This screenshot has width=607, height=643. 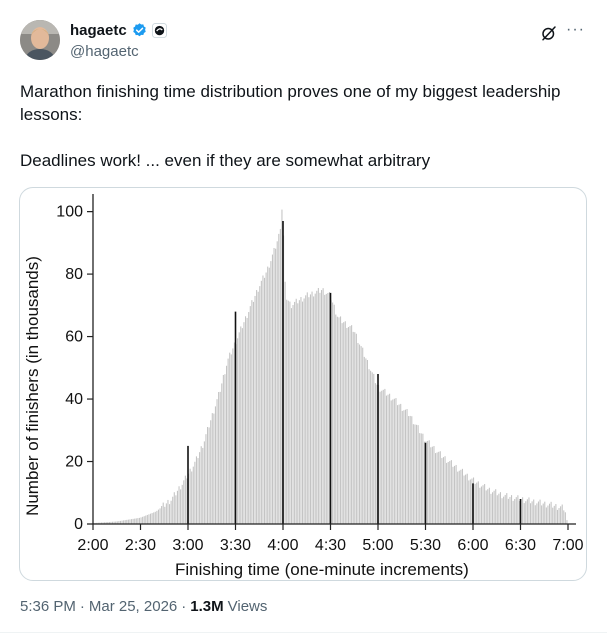 What do you see at coordinates (159, 30) in the screenshot?
I see `affiliate-badge-icon` at bounding box center [159, 30].